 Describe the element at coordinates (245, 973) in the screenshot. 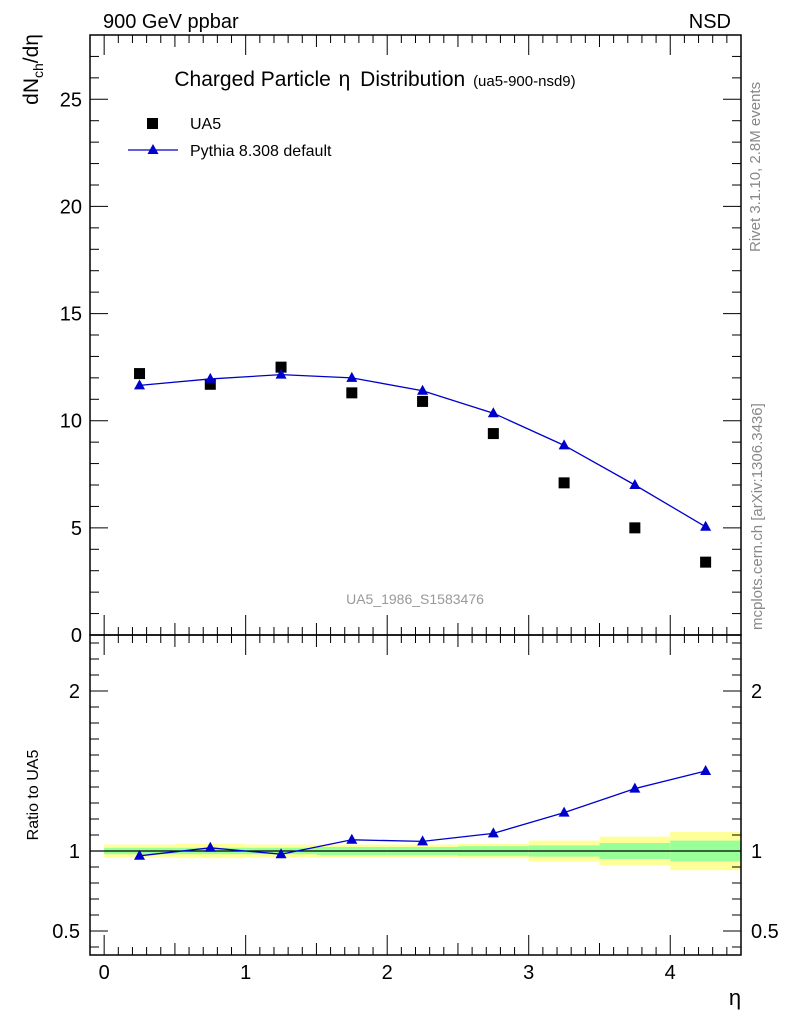

I see `xtick-label: 1` at that location.